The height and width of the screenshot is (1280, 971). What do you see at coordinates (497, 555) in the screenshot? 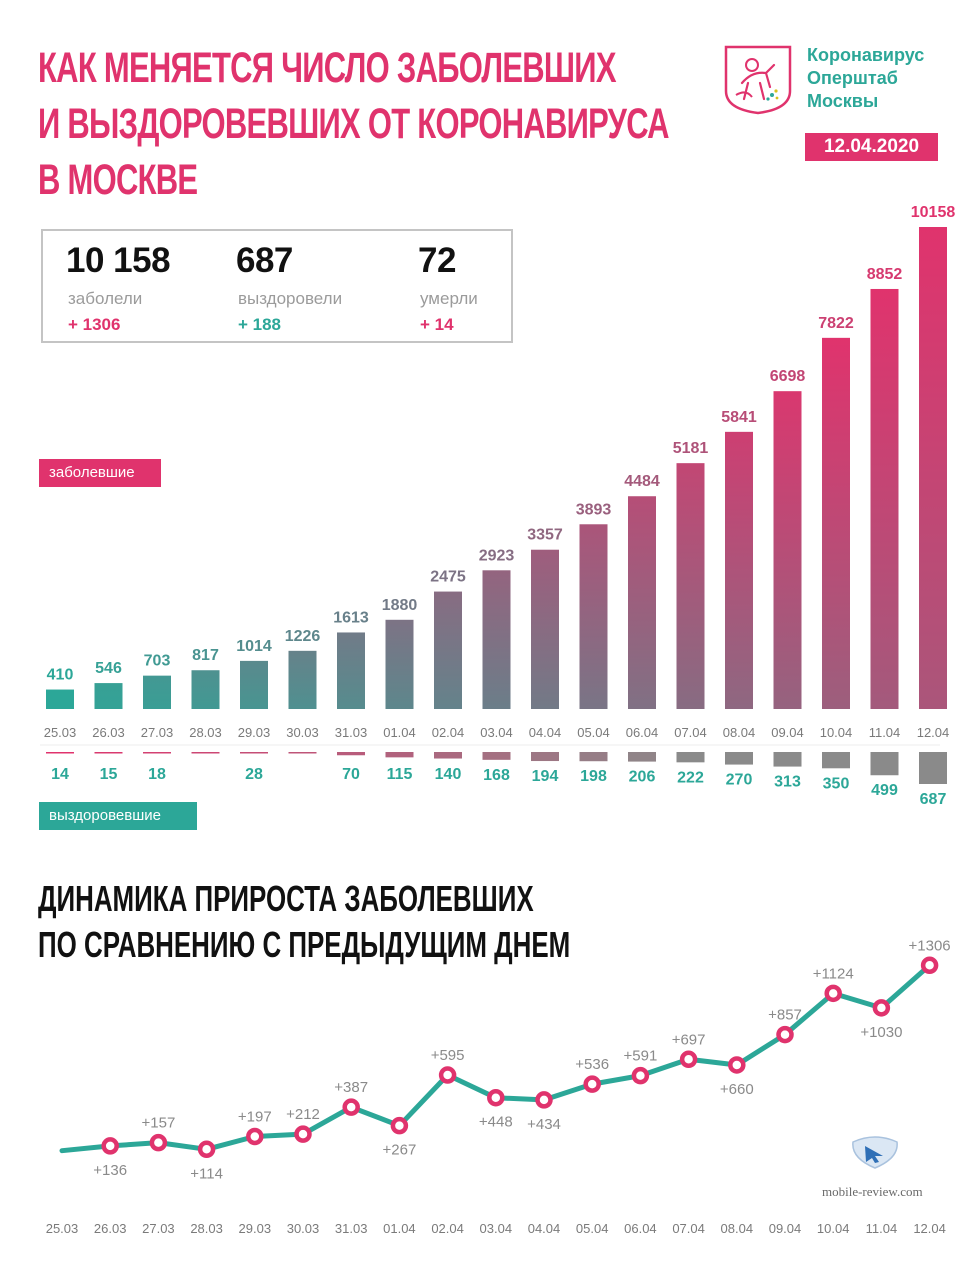
I see `infected-value-label: 2923` at bounding box center [497, 555].